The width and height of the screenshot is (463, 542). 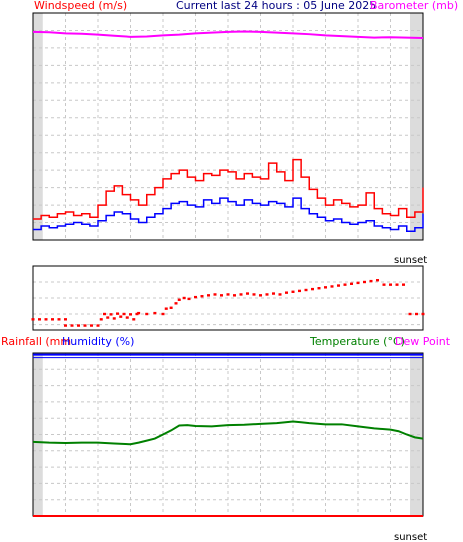 I want to click on barometer-series, so click(x=228, y=34).